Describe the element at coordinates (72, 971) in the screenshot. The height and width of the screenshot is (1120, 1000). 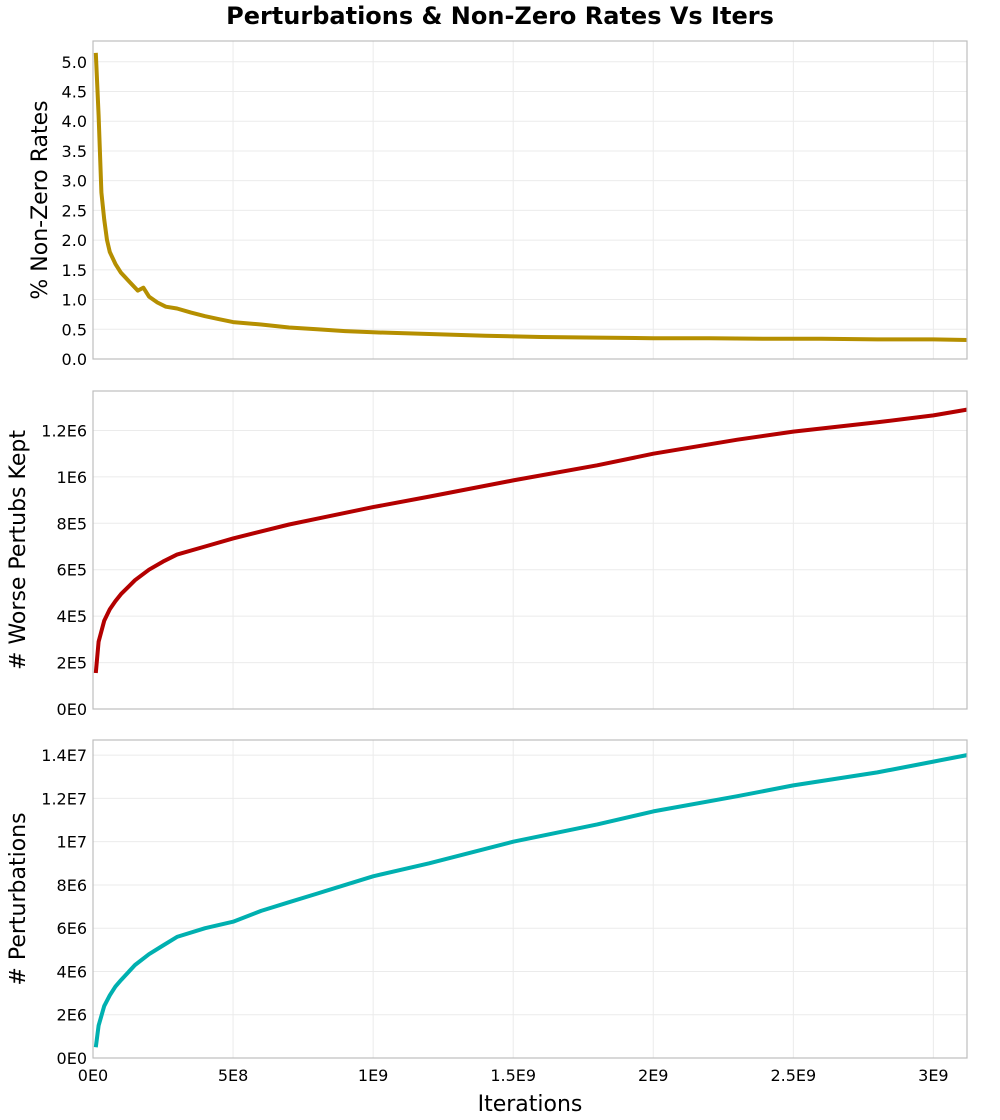
I see `y-tick-label: 4E6` at that location.